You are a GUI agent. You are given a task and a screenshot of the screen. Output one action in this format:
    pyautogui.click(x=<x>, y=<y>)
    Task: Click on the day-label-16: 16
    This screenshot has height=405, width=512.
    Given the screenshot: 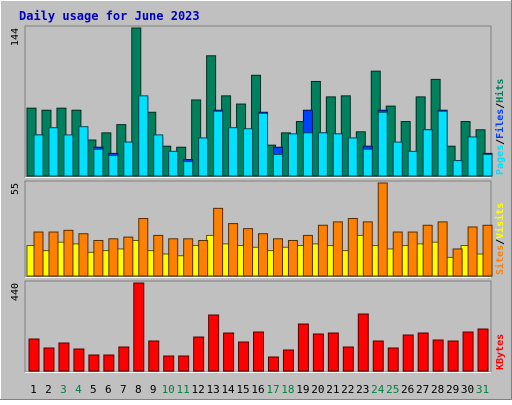 What is the action you would take?
    pyautogui.click(x=257, y=389)
    